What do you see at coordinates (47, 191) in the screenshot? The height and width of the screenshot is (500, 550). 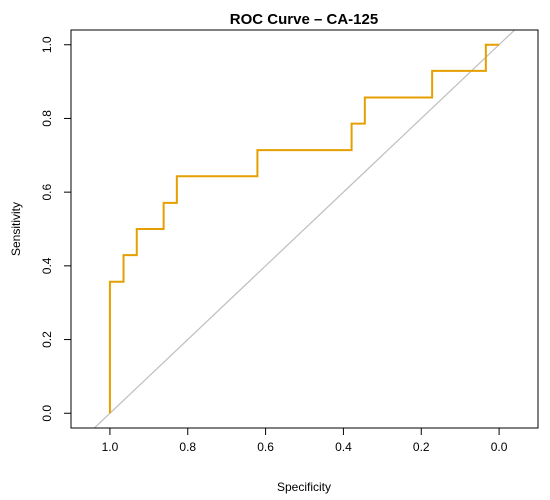 I see `y-tick-label: 0.6` at bounding box center [47, 191].